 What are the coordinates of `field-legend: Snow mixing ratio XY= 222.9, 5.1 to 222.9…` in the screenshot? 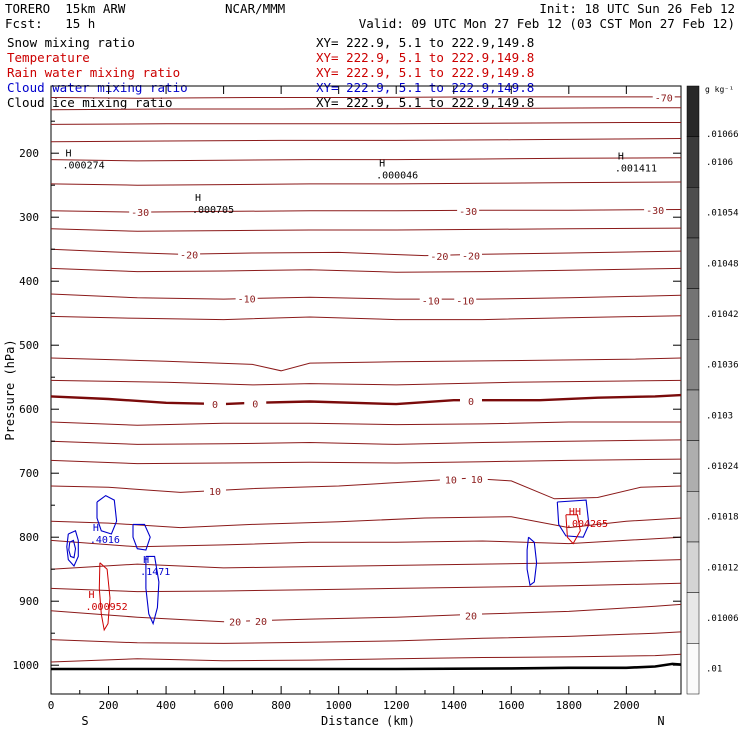 It's located at (270, 72).